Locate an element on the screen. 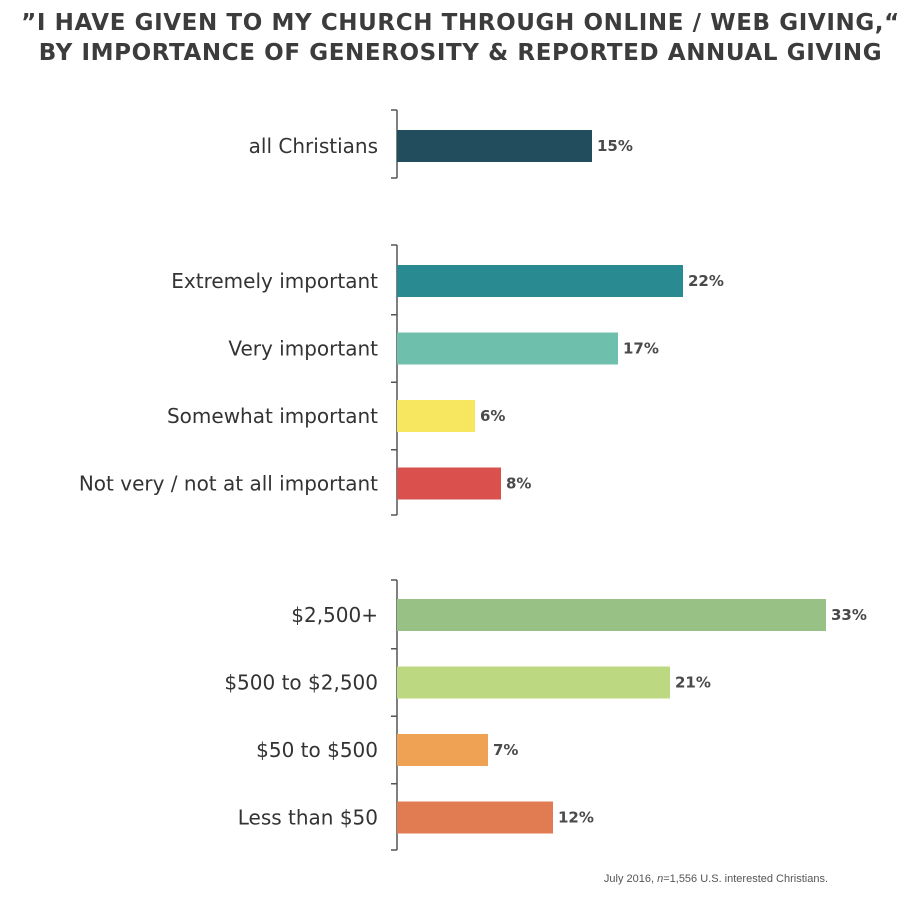 The width and height of the screenshot is (921, 907). value-label: 22% is located at coordinates (706, 281).